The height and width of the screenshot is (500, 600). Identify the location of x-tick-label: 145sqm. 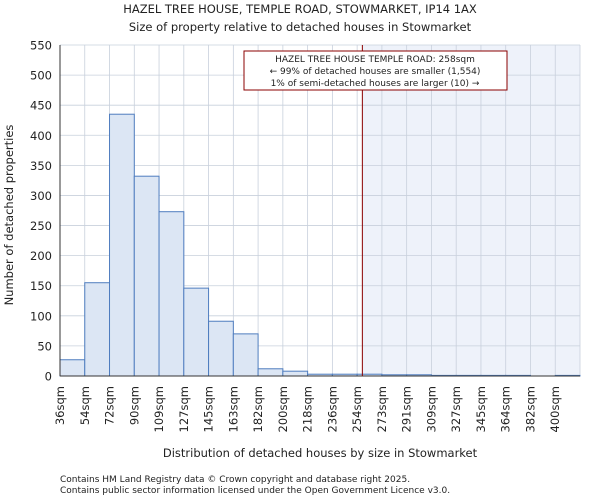
(209, 409).